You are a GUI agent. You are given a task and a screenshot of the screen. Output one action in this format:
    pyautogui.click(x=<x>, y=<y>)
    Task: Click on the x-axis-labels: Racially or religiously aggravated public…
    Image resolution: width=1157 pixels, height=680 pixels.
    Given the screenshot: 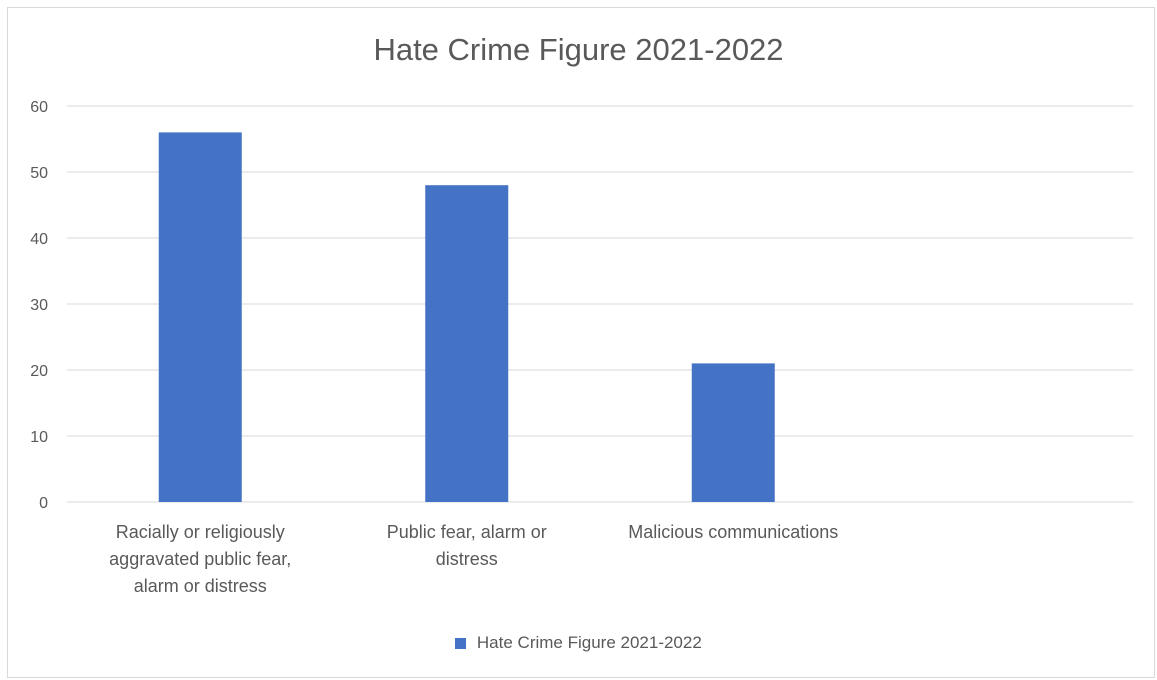 What is the action you would take?
    pyautogui.click(x=473, y=559)
    